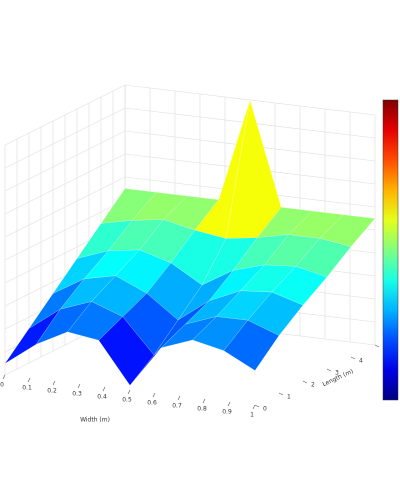 This screenshot has width=400, height=500. Describe the element at coordinates (252, 415) in the screenshot. I see `x-tick-label: 1` at that location.